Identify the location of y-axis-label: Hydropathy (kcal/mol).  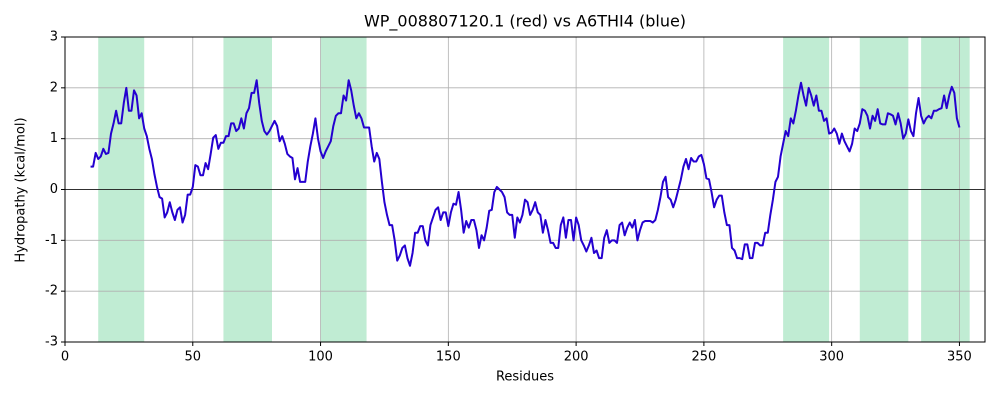
(21, 189).